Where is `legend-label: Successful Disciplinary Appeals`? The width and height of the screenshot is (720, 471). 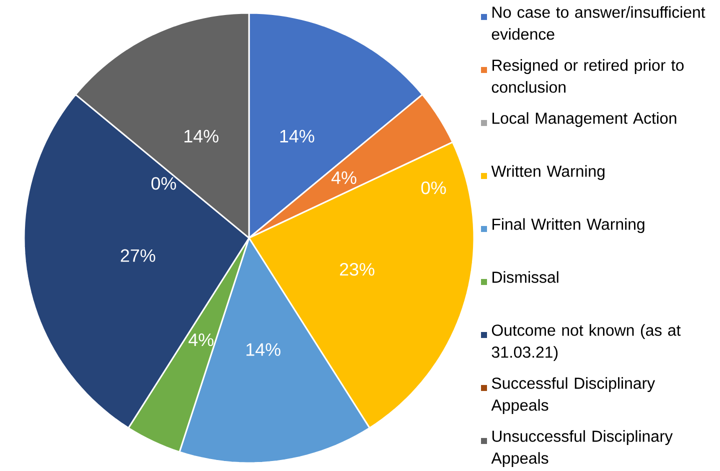 legend-label: Successful Disciplinary Appeals is located at coordinates (573, 395).